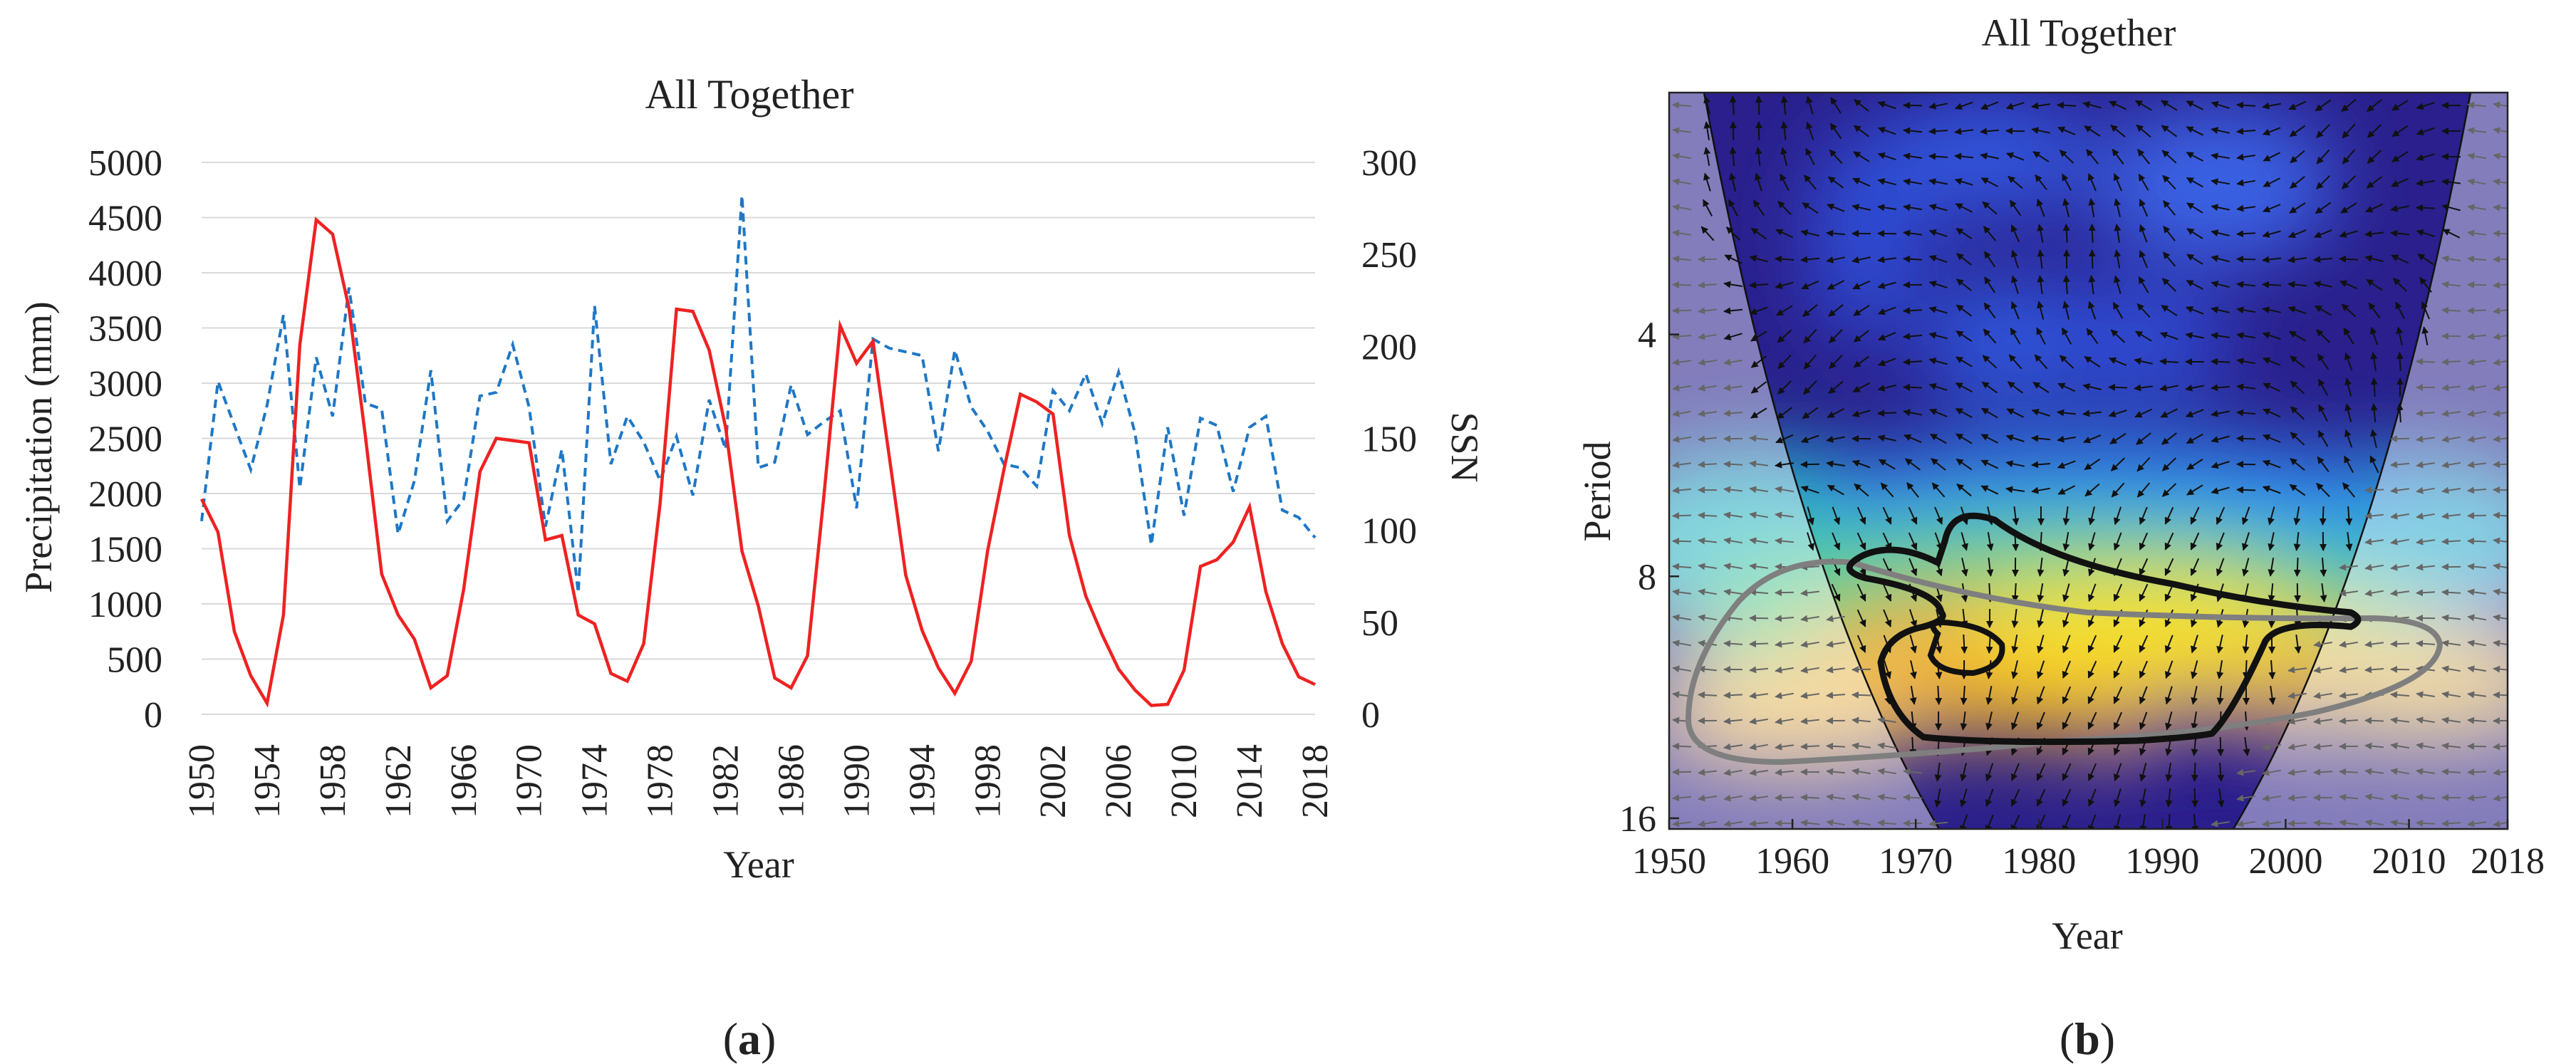  I want to click on year-tick-label: 1950, so click(1669, 861).